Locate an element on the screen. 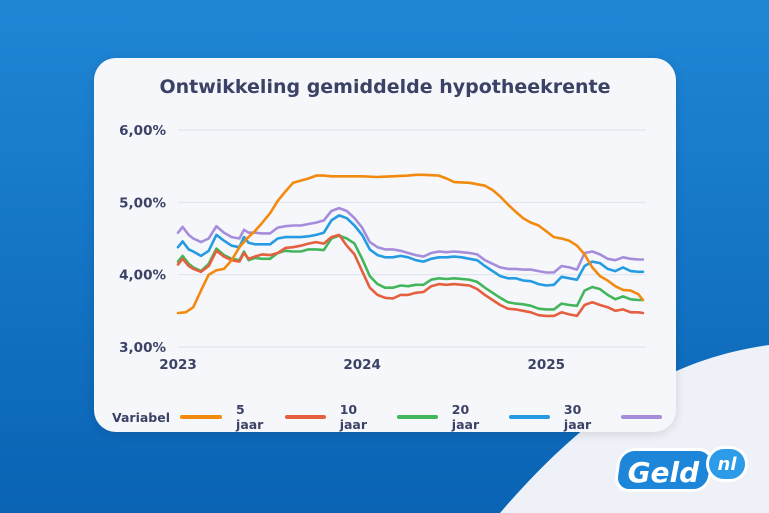 Image resolution: width=769 pixels, height=513 pixels. legend-label: 20 jaar is located at coordinates (465, 417).